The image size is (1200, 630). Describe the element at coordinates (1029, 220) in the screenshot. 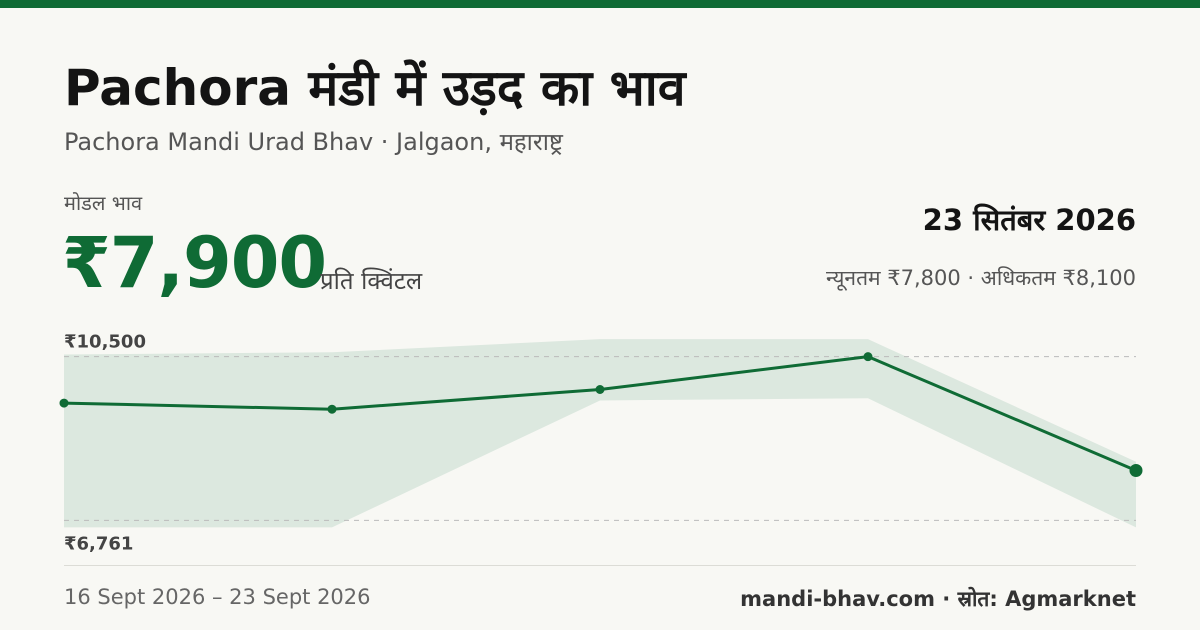

I see `price-date: 23 सितंबर 2026` at that location.